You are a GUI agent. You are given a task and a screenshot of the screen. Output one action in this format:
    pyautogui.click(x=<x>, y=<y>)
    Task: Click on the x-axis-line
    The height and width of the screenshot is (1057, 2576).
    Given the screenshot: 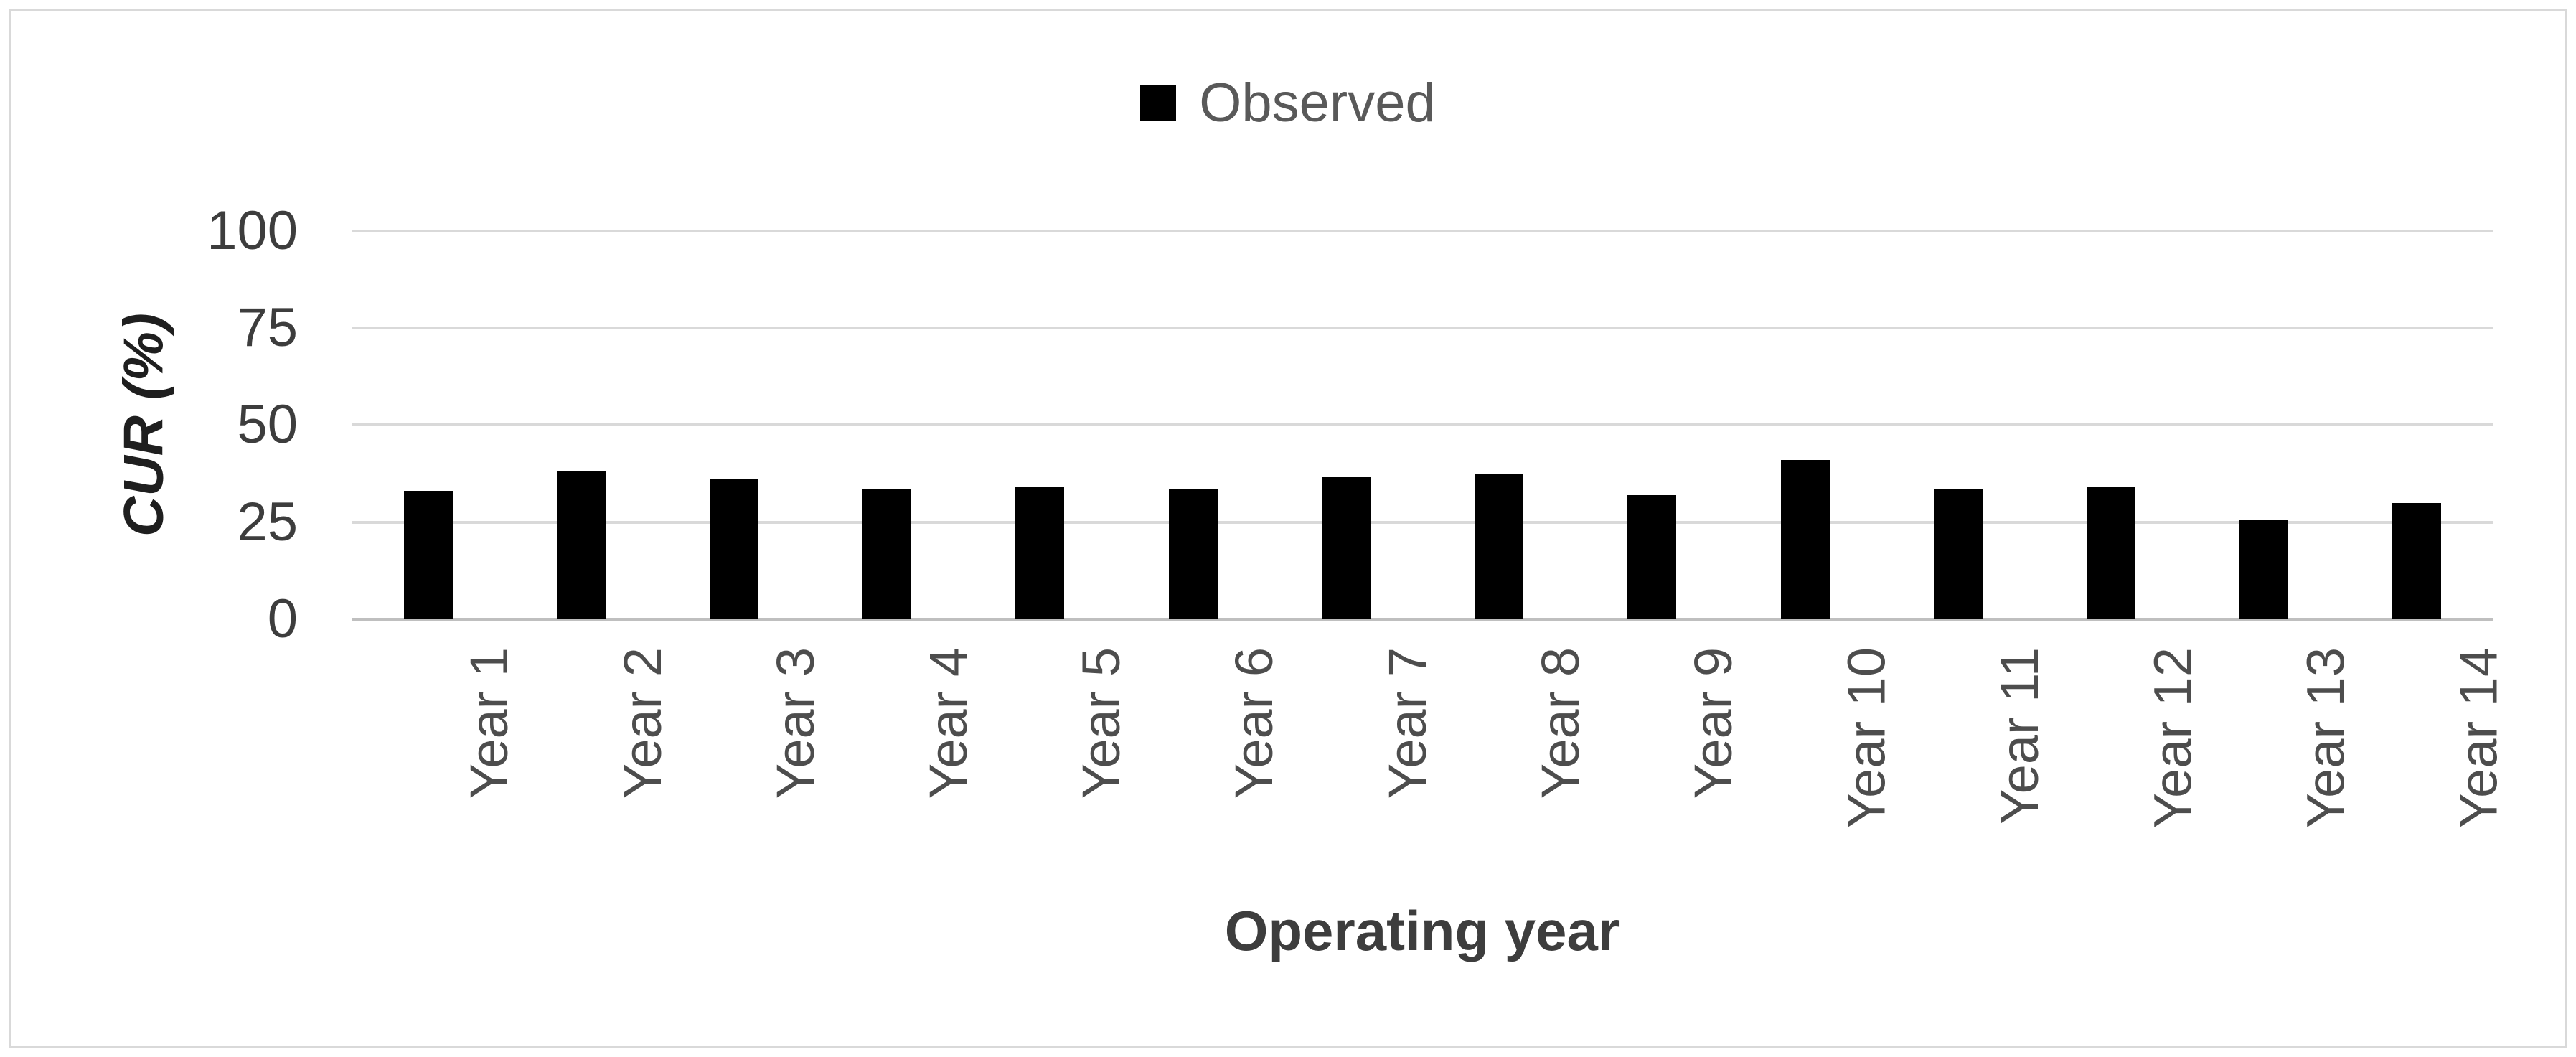 What is the action you would take?
    pyautogui.click(x=1422, y=619)
    